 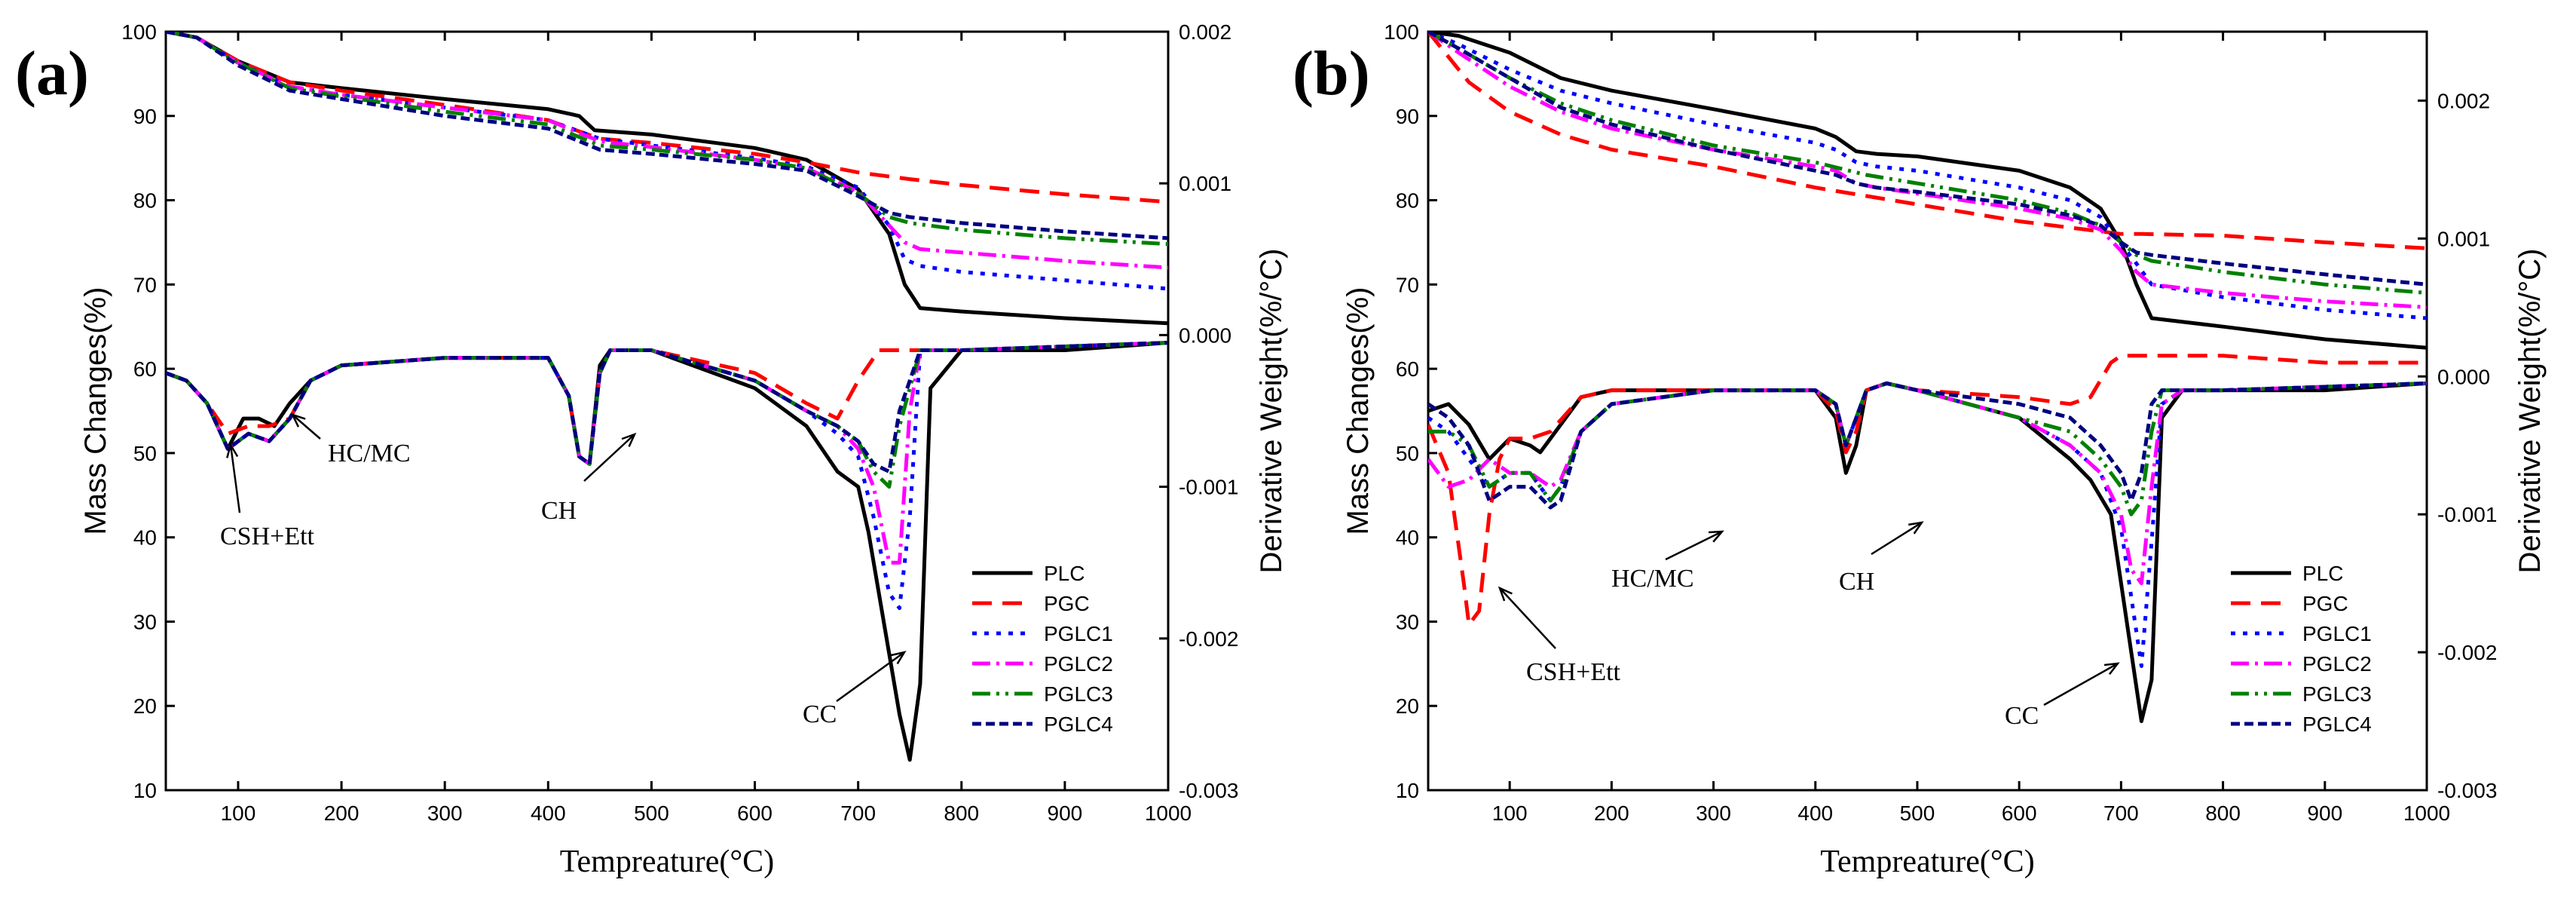 I want to click on x-tick-label: 400, so click(x=1815, y=813).